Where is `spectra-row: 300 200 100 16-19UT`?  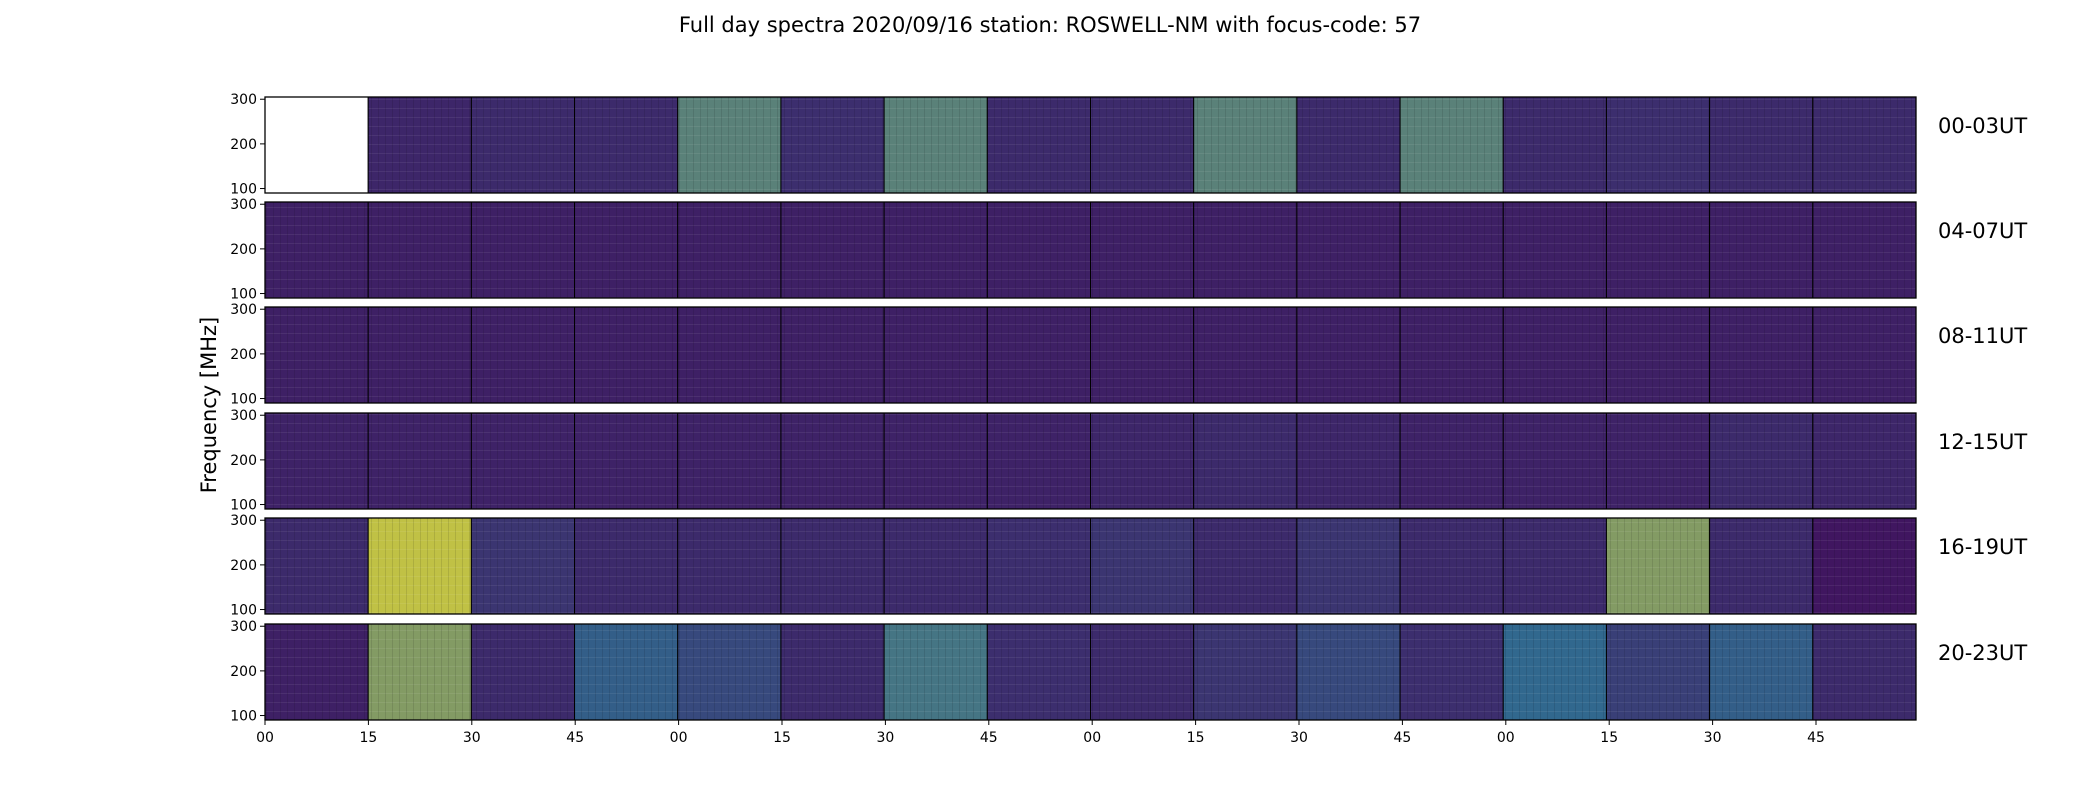 spectra-row: 300 200 100 16-19UT is located at coordinates (1128, 565).